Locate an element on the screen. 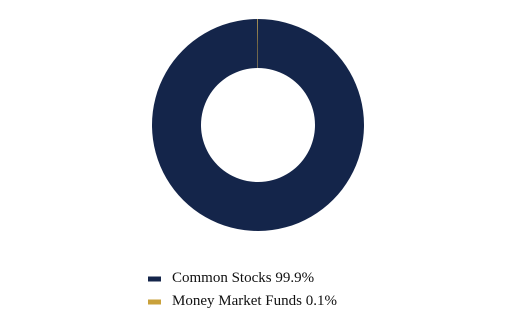 This screenshot has width=516, height=312. legend-value: 0.1% is located at coordinates (321, 301).